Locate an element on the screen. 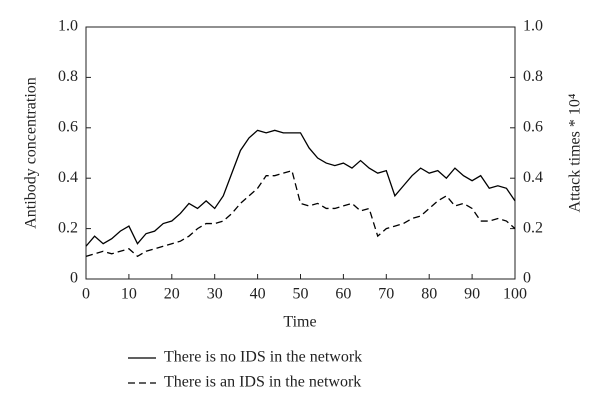  legend-label: There is no IDS in the network is located at coordinates (263, 357).